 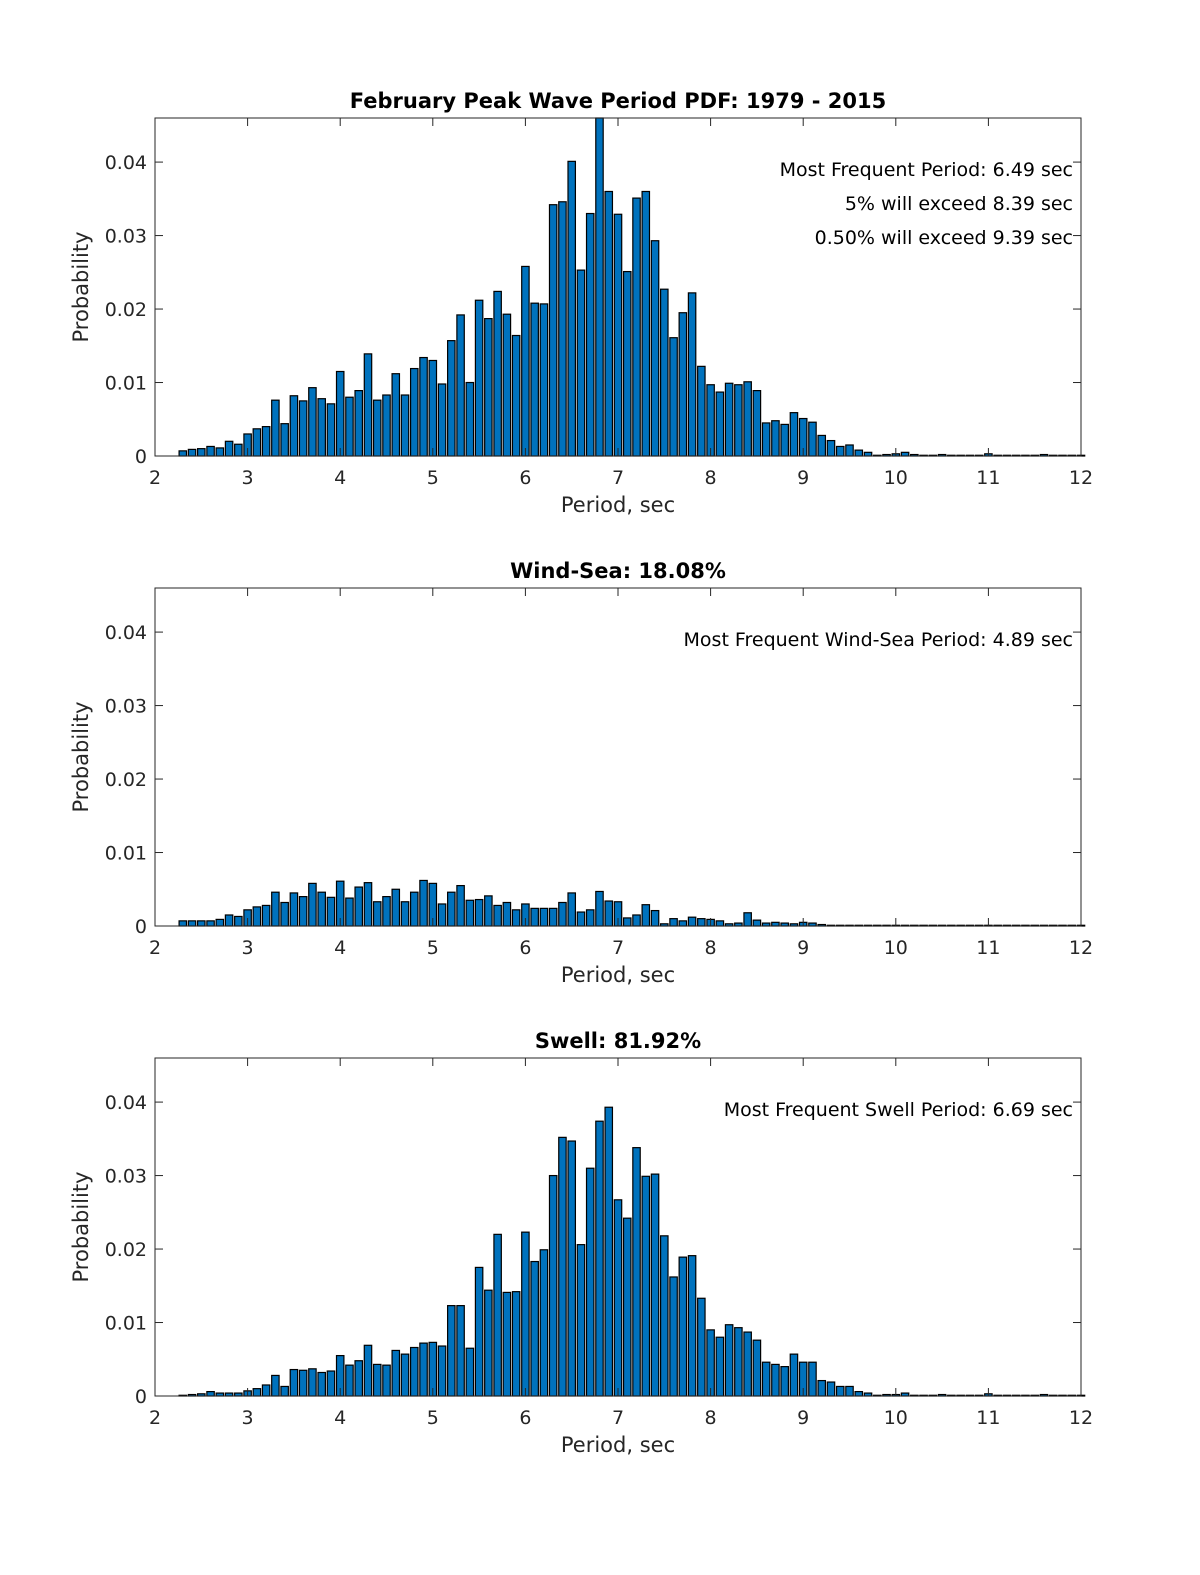 I want to click on x-tick-label: 11, so click(x=988, y=478).